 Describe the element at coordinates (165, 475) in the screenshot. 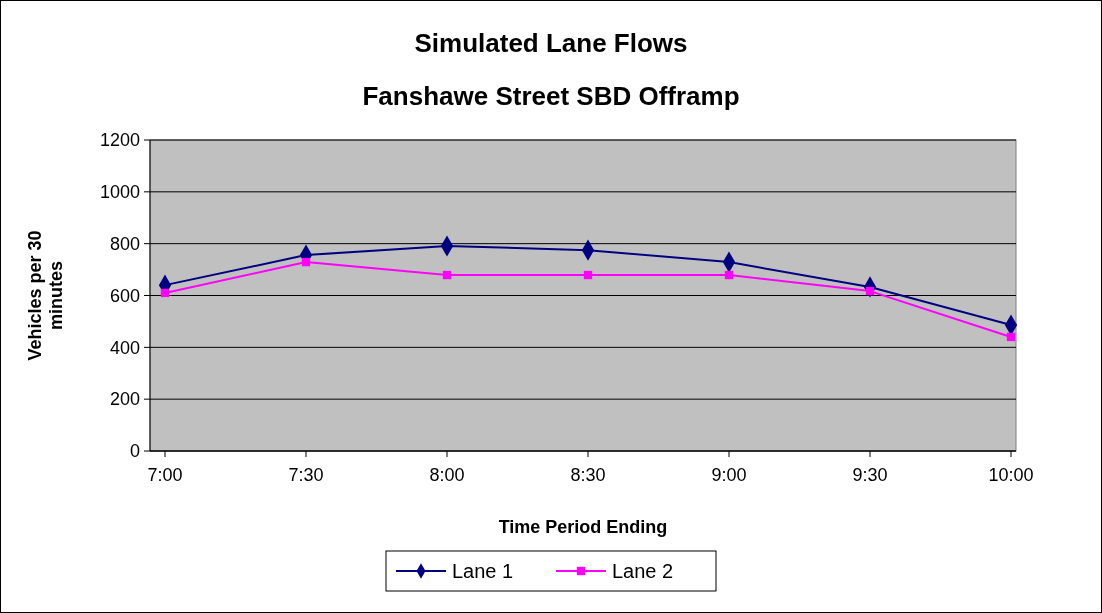

I see `x-tick-label: 7:00` at that location.